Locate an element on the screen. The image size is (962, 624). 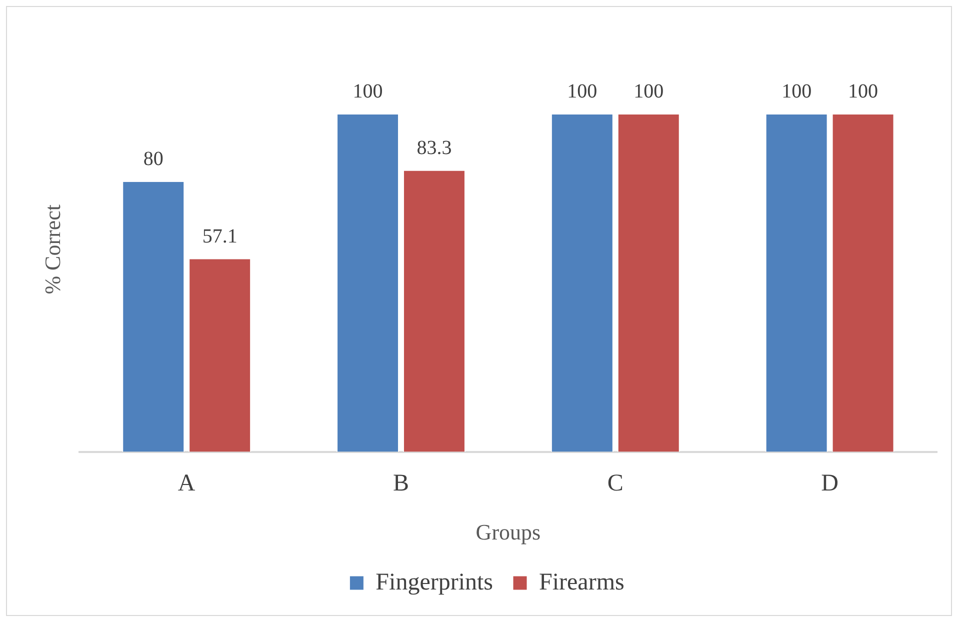
x-tick-label: D is located at coordinates (829, 483).